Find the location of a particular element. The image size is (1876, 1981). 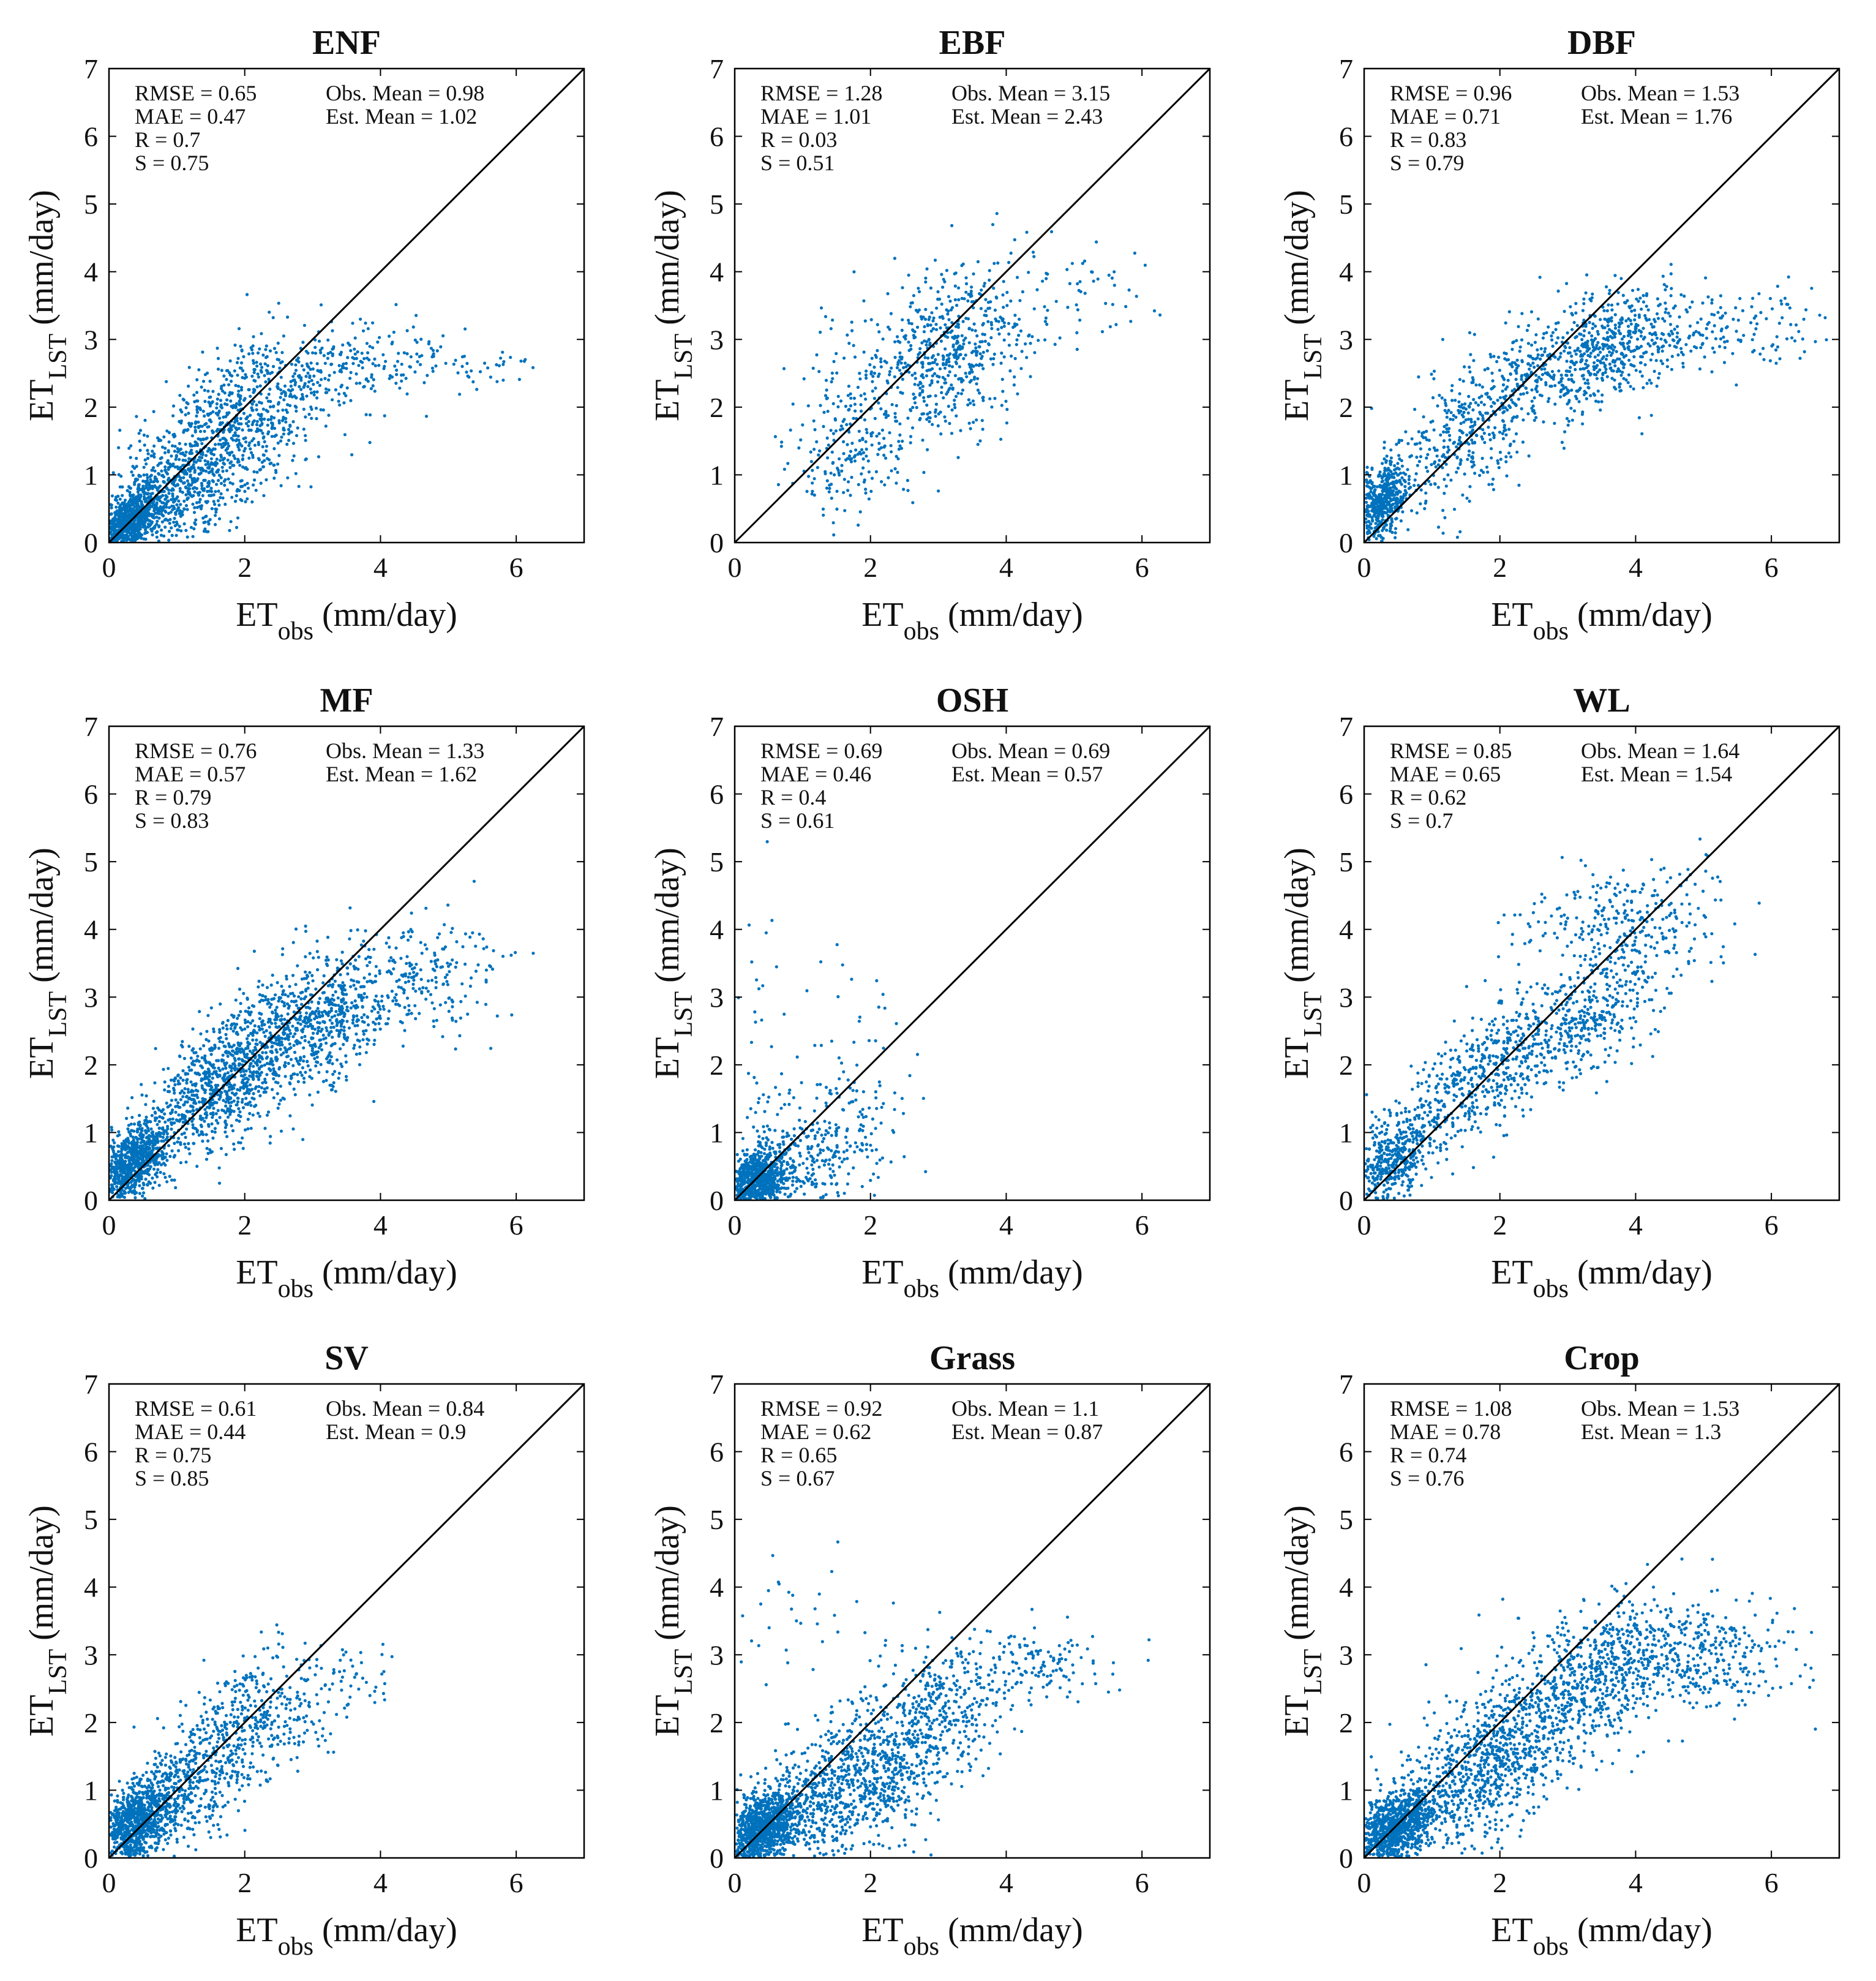

stat-est-mean: Est. Mean = 2.43 is located at coordinates (1027, 116).